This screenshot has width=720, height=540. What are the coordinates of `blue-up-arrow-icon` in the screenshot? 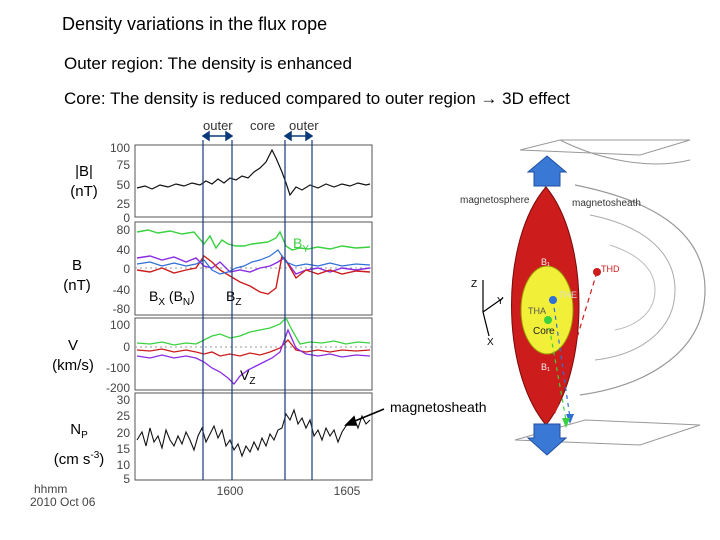 It's located at (547, 171).